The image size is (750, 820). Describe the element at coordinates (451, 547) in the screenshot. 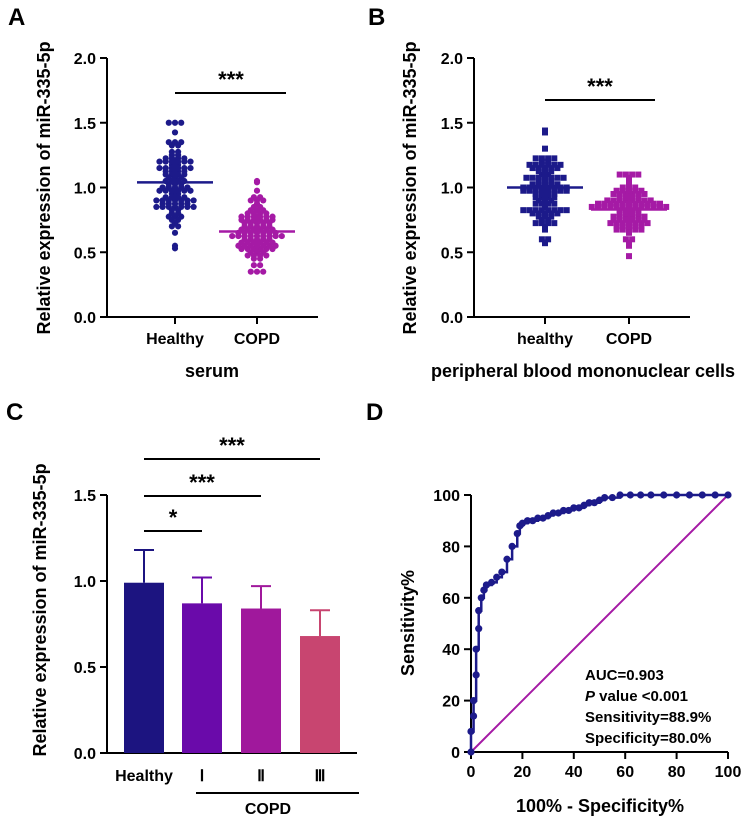

I see `d-y-tick-label: 80` at that location.